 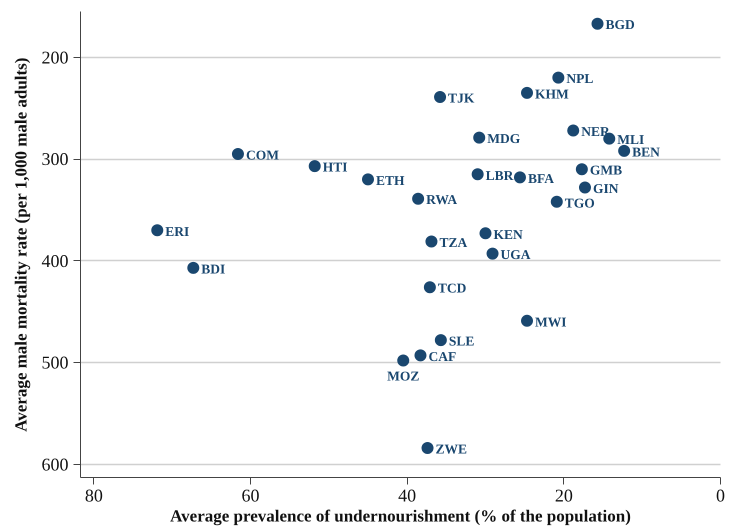 I want to click on annotation: NPL, so click(x=580, y=78).